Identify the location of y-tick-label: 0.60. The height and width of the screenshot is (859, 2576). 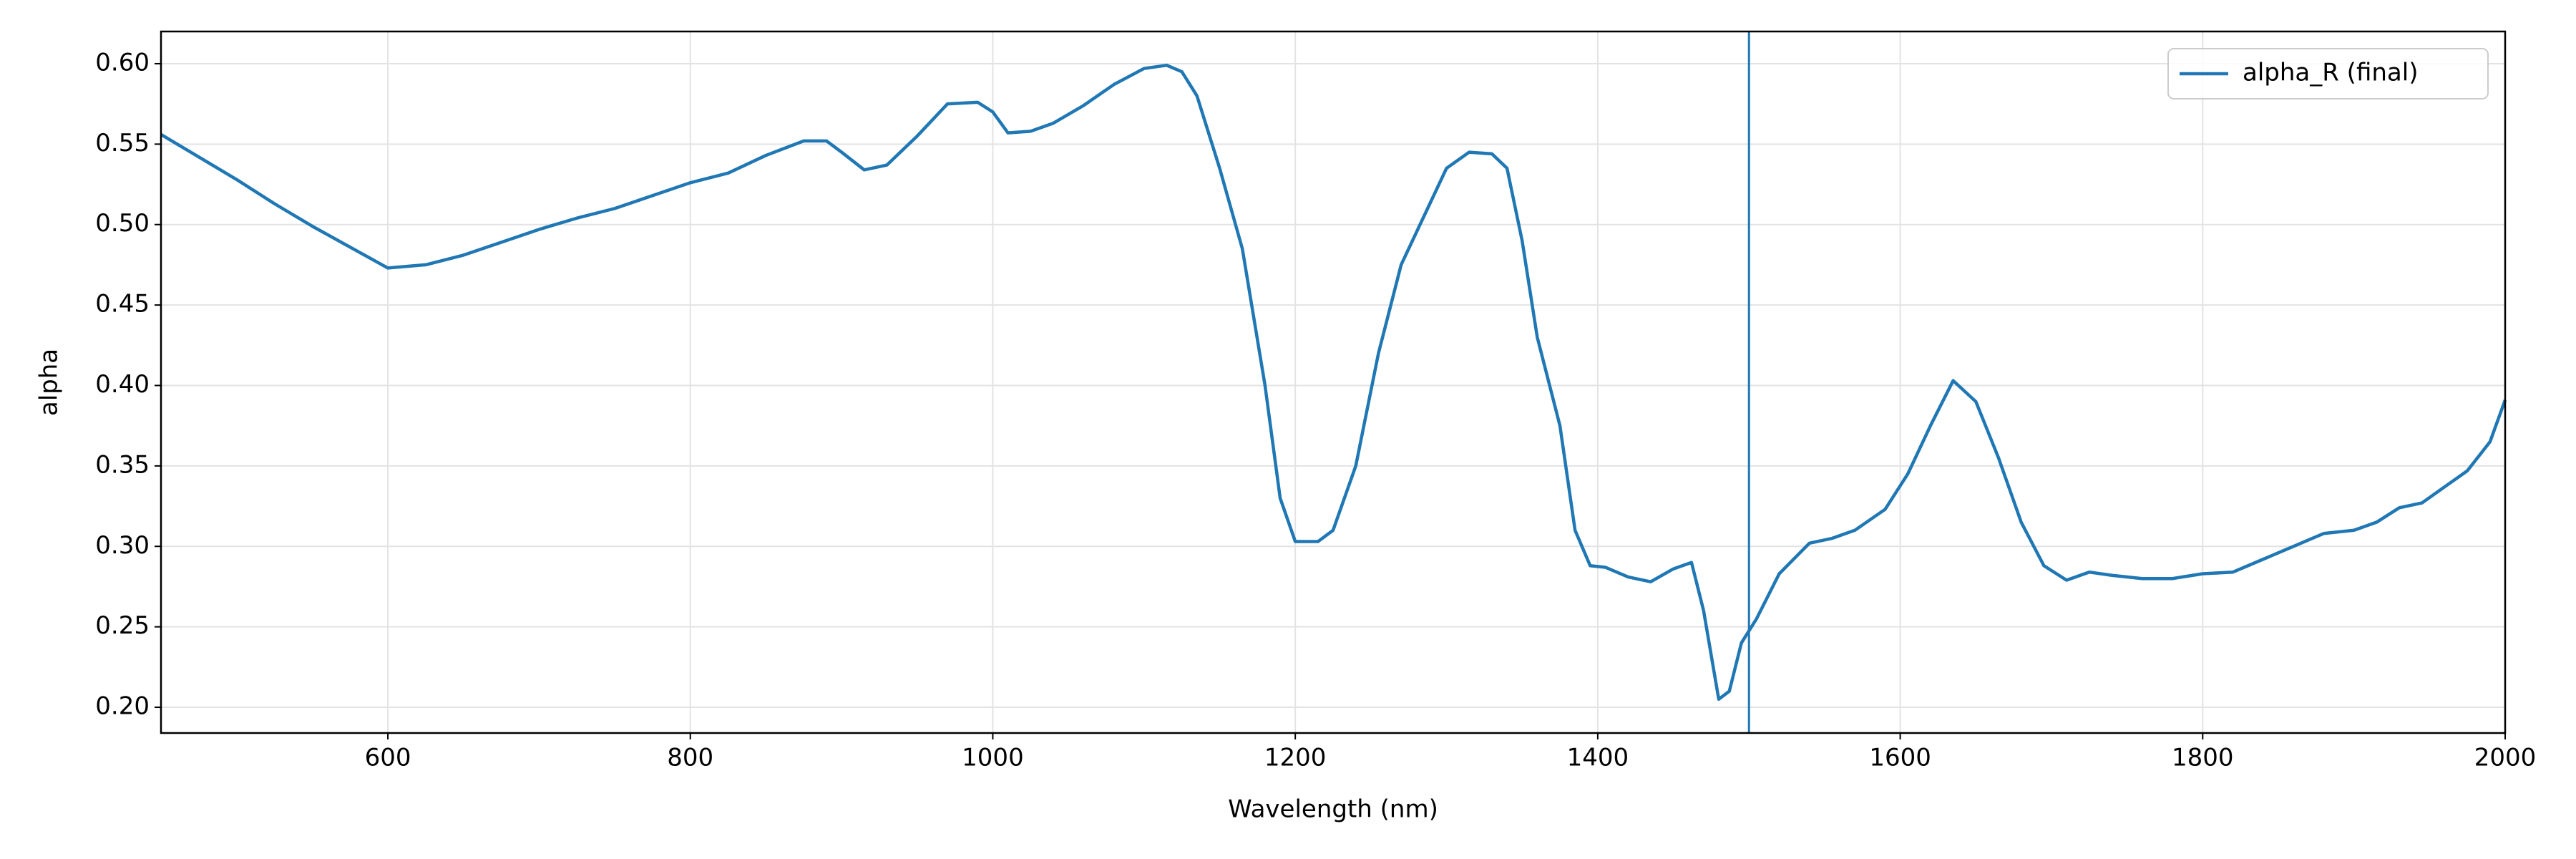
(122, 62).